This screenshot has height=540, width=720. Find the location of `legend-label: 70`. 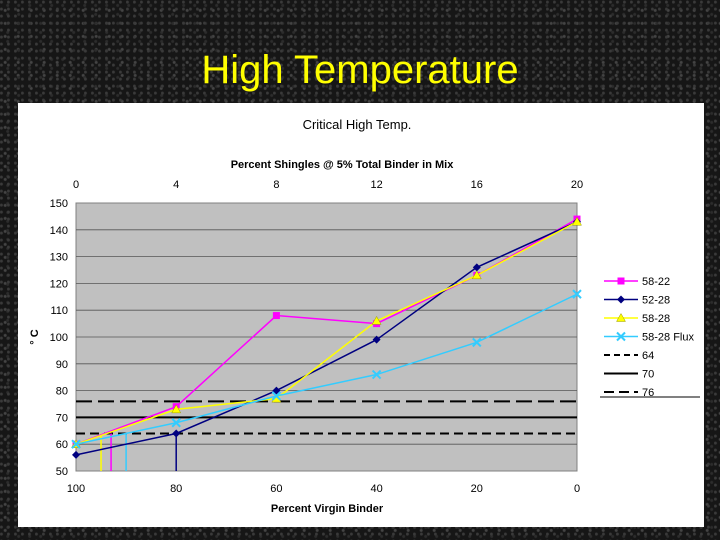

legend-label: 70 is located at coordinates (648, 375).